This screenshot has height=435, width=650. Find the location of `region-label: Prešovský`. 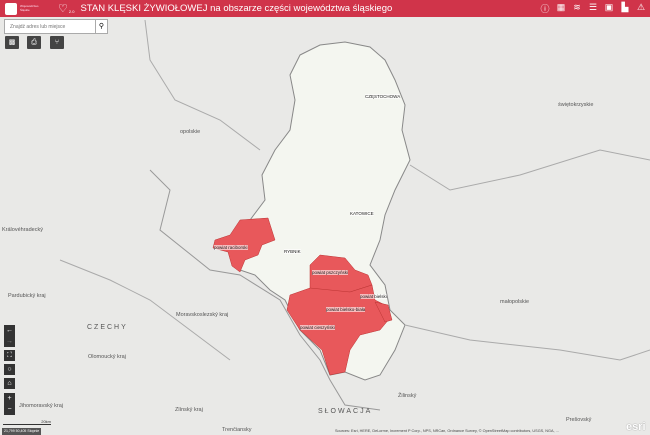

region-label: Prešovský is located at coordinates (579, 420).